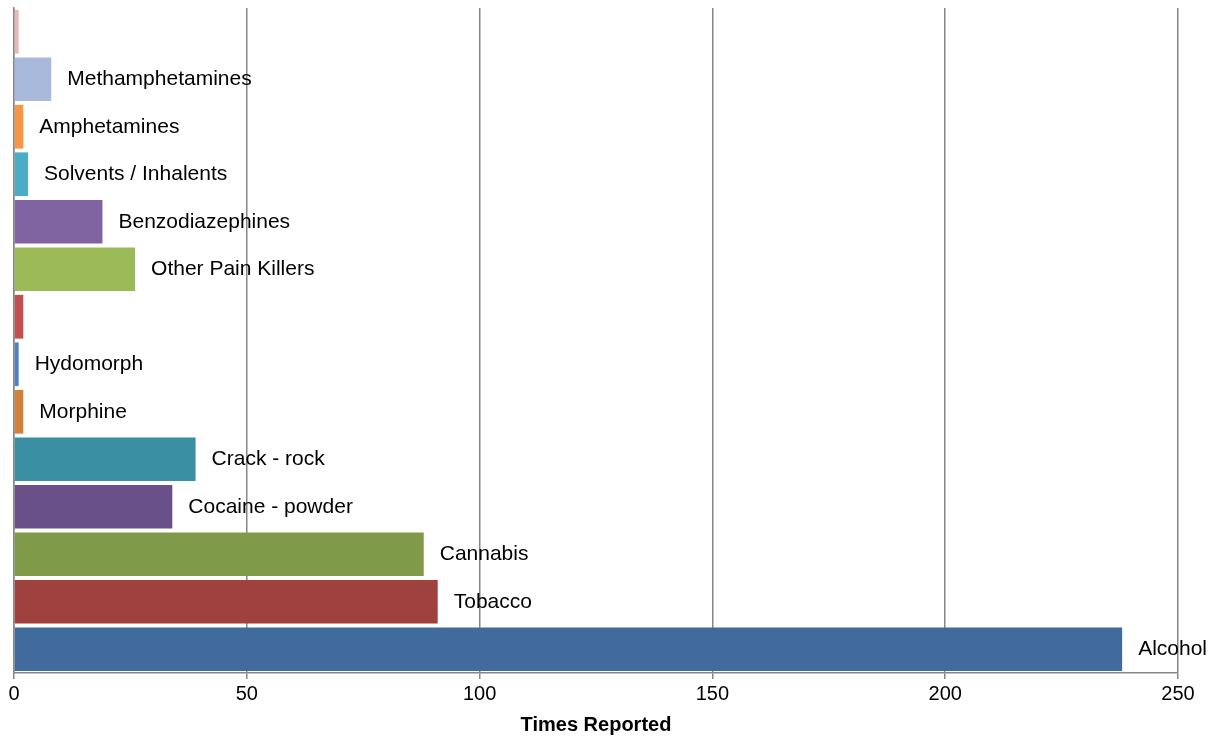  Describe the element at coordinates (268, 458) in the screenshot. I see `y-tick-label: Crack - rock` at that location.